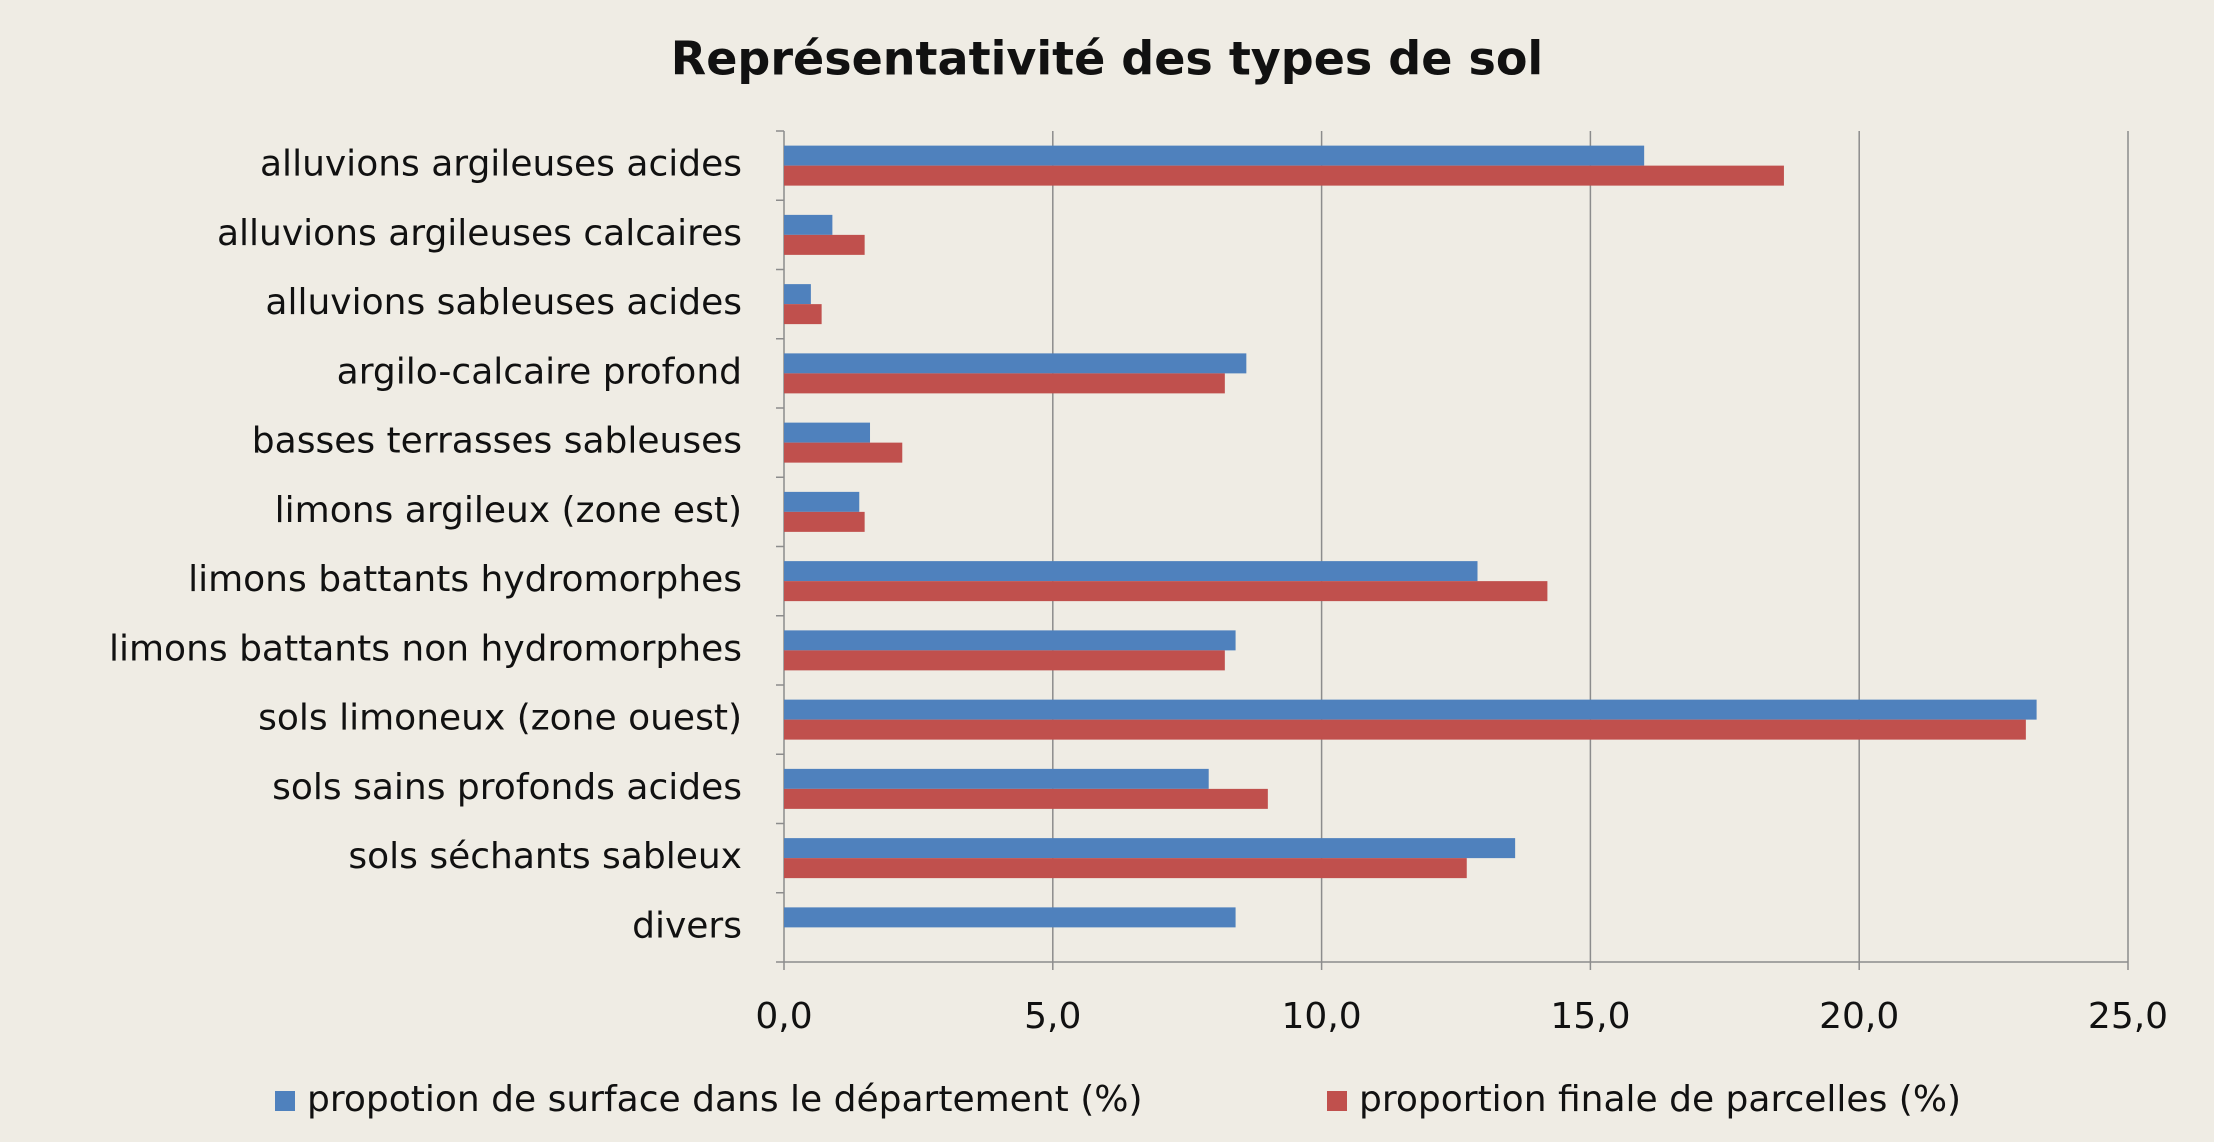 Image resolution: width=2214 pixels, height=1142 pixels. I want to click on y-tick-label: argilo-calcaire profond, so click(539, 371).